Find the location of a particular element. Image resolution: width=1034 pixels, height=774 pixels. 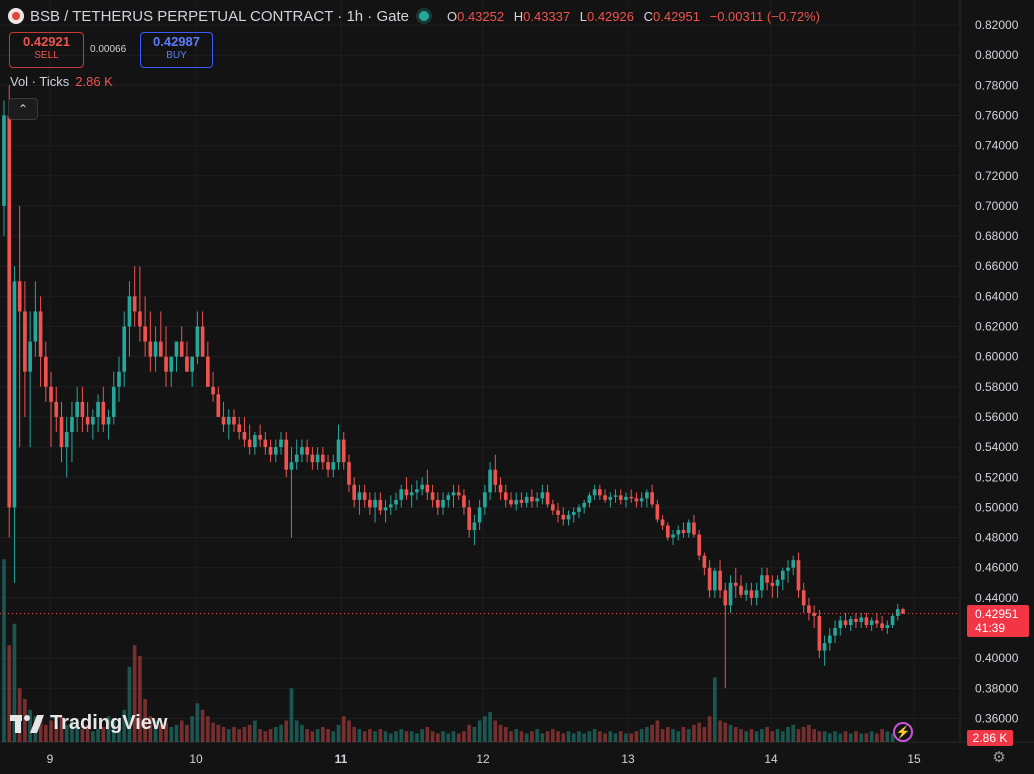

collapse-legend-button: ⌃ is located at coordinates (23, 109).